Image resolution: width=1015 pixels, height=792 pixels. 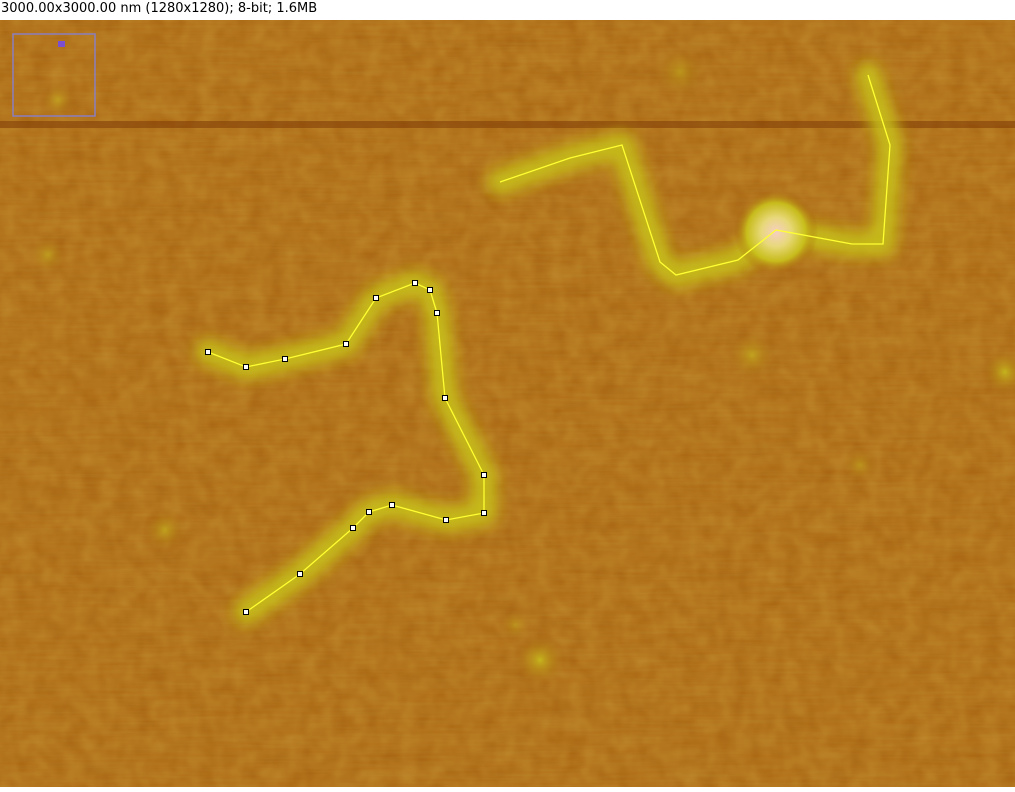 I want to click on bright-particle-large, so click(x=776, y=232).